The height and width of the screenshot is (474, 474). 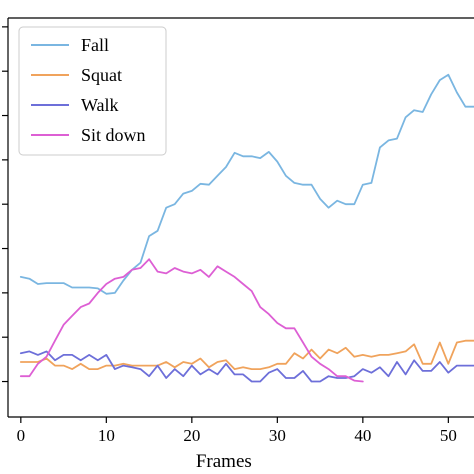 What do you see at coordinates (113, 135) in the screenshot?
I see `legend-label-sit-down: Sit down` at bounding box center [113, 135].